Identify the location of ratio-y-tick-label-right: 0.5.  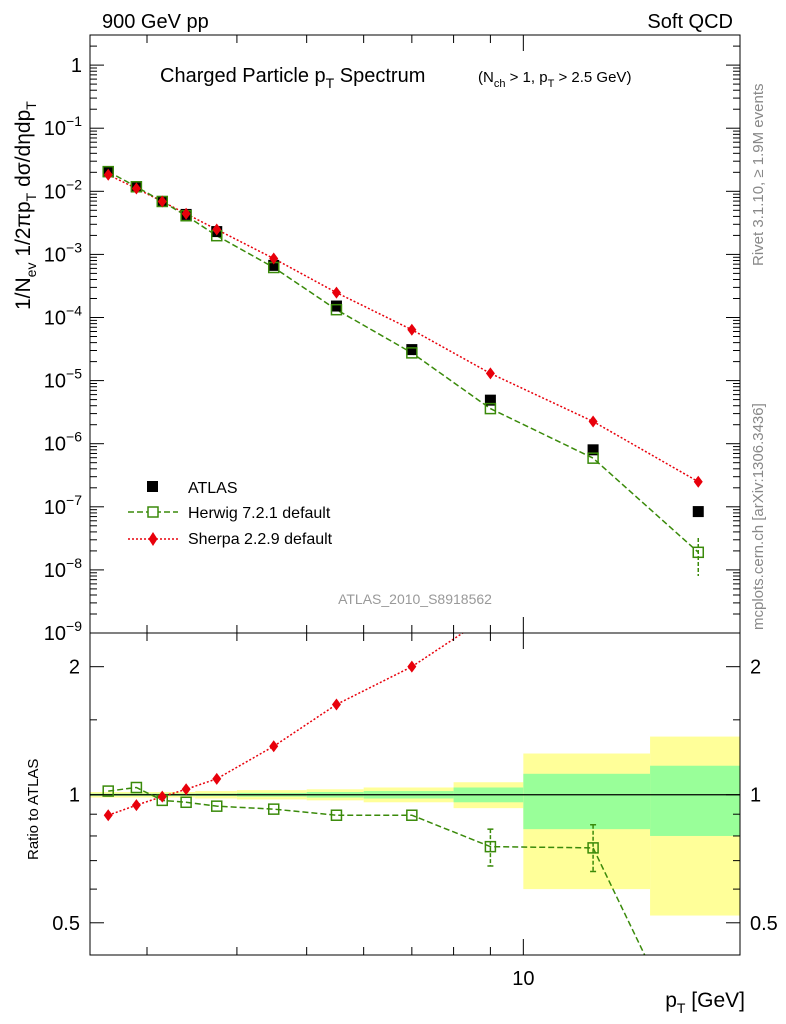
(764, 924).